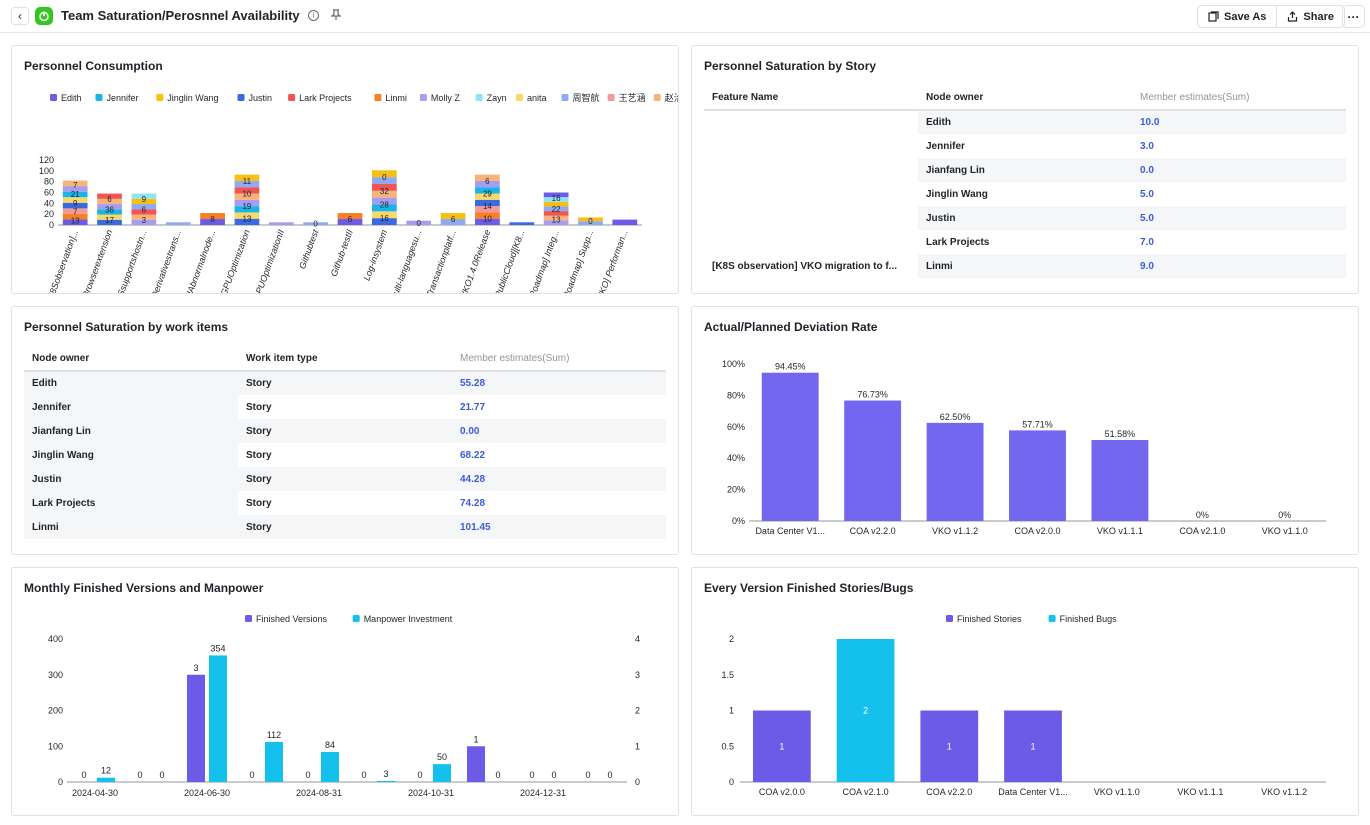  Describe the element at coordinates (453, 219) in the screenshot. I see `segment-label: 6` at that location.